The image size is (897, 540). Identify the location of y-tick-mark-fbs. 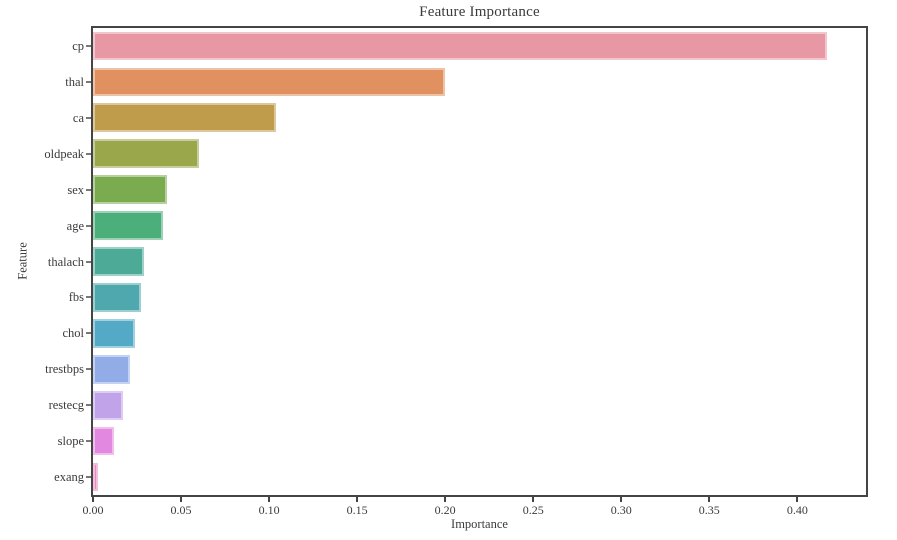
(88, 297).